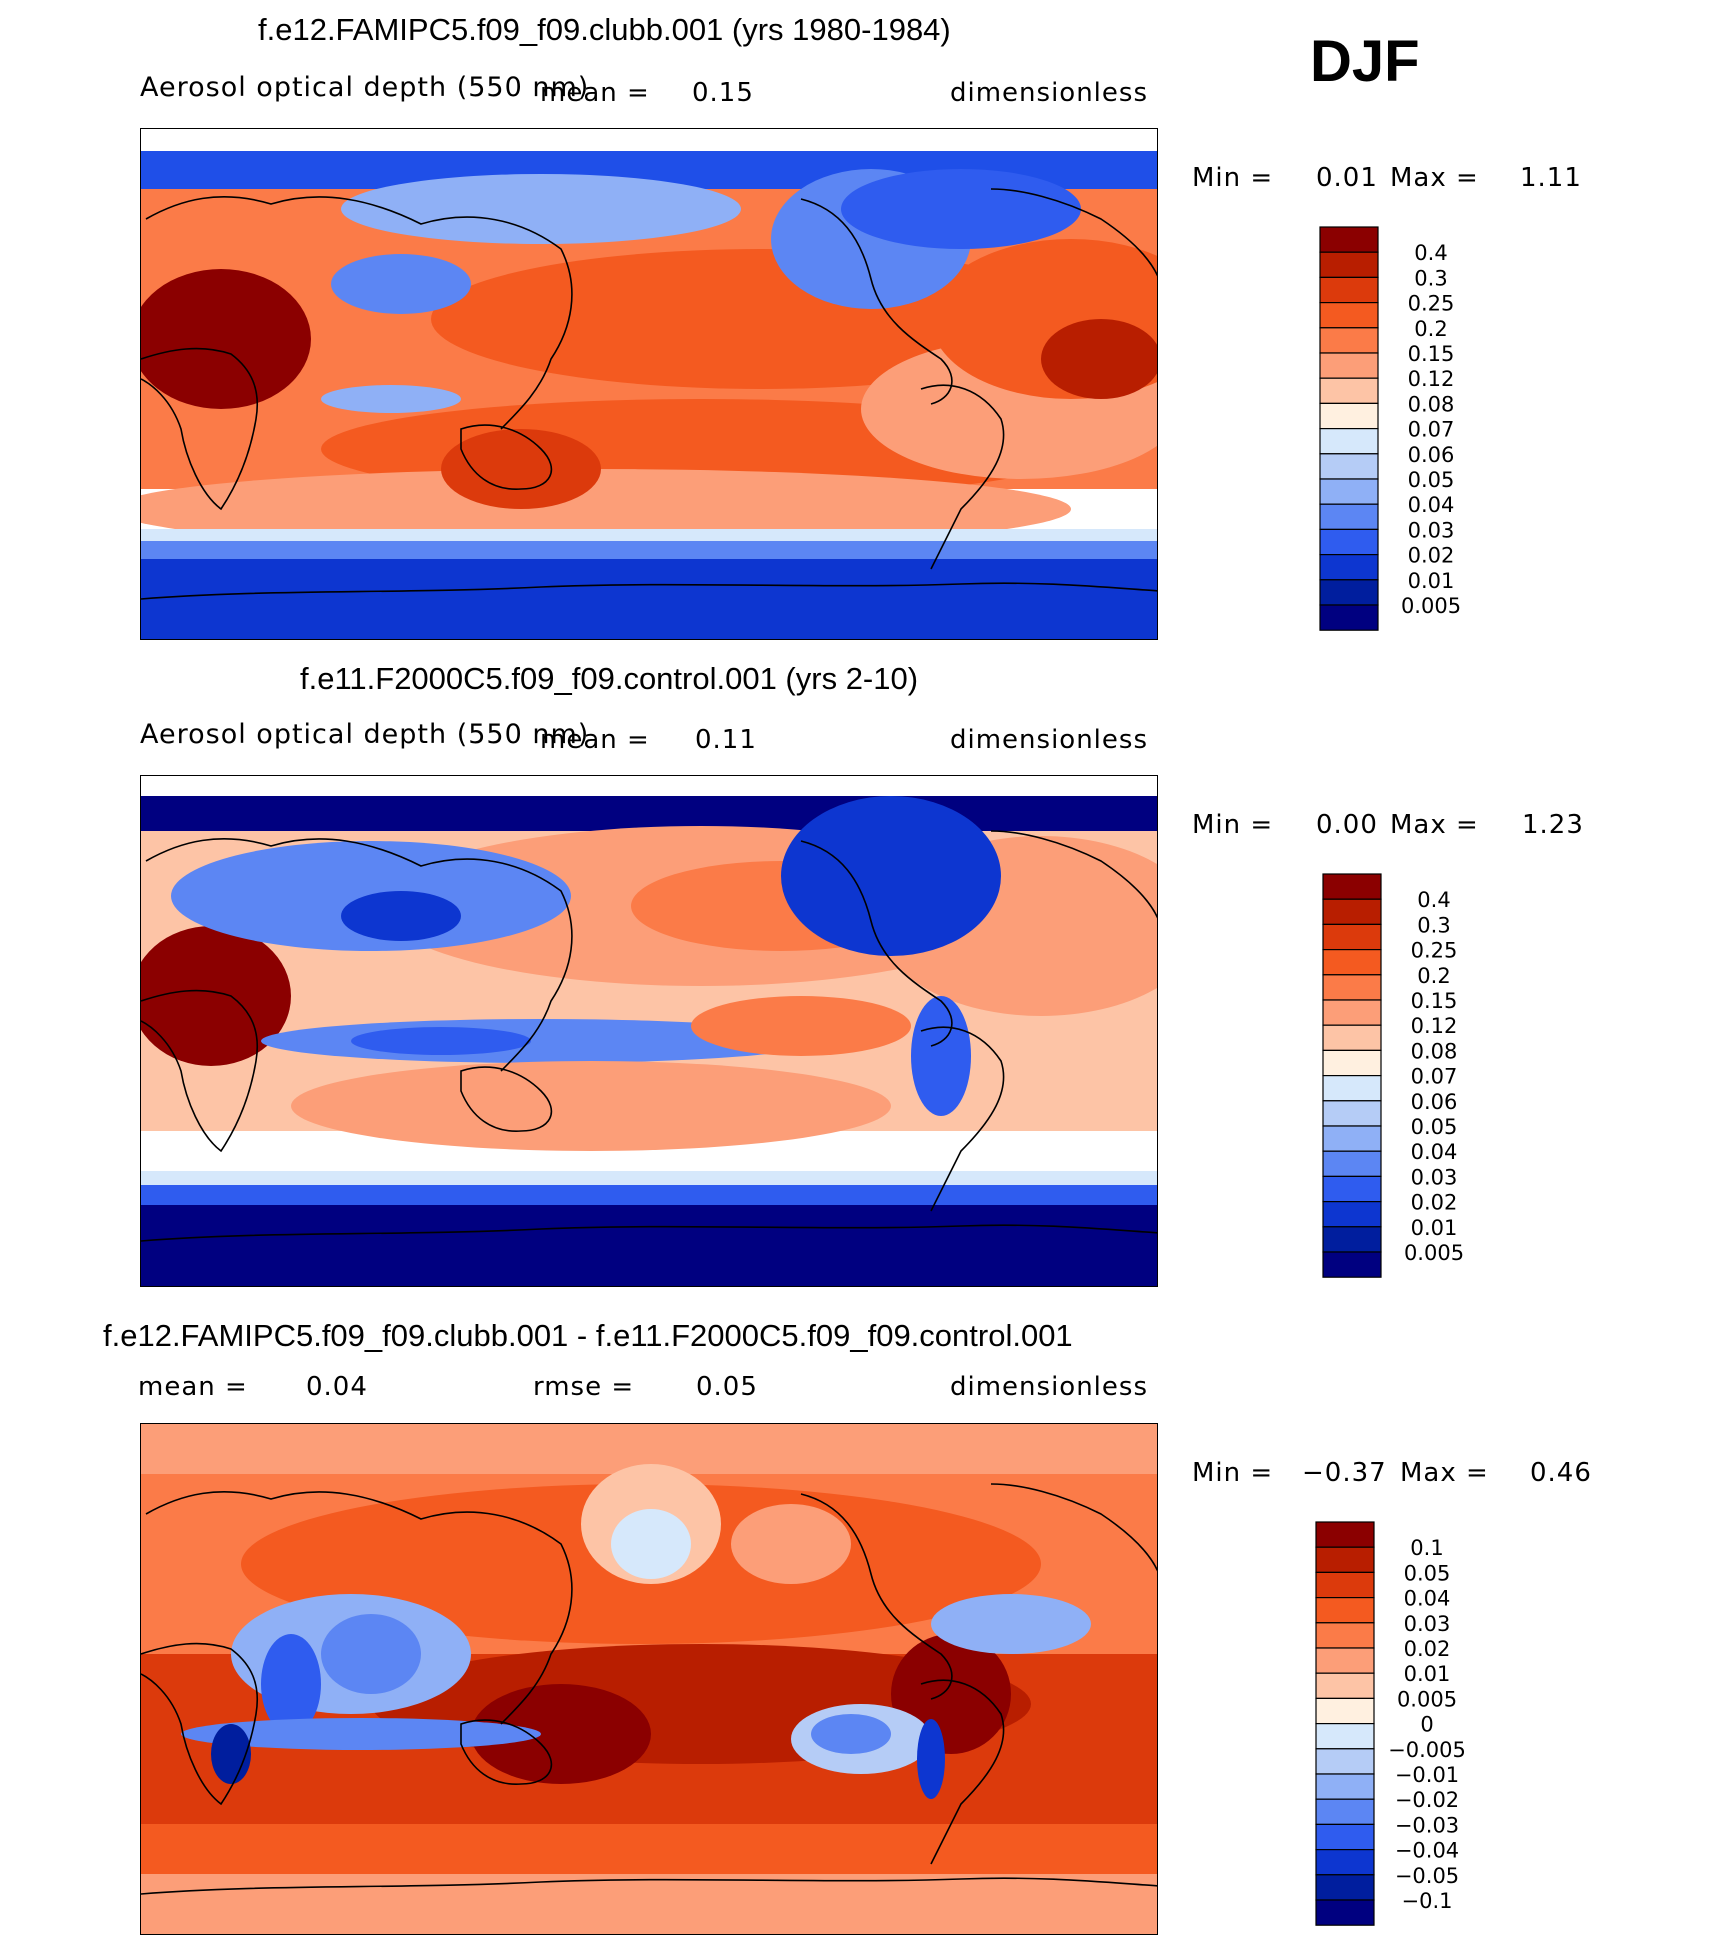  Describe the element at coordinates (365, 734) in the screenshot. I see `panel2-variable: Aerosol optical depth (550 nm)` at that location.